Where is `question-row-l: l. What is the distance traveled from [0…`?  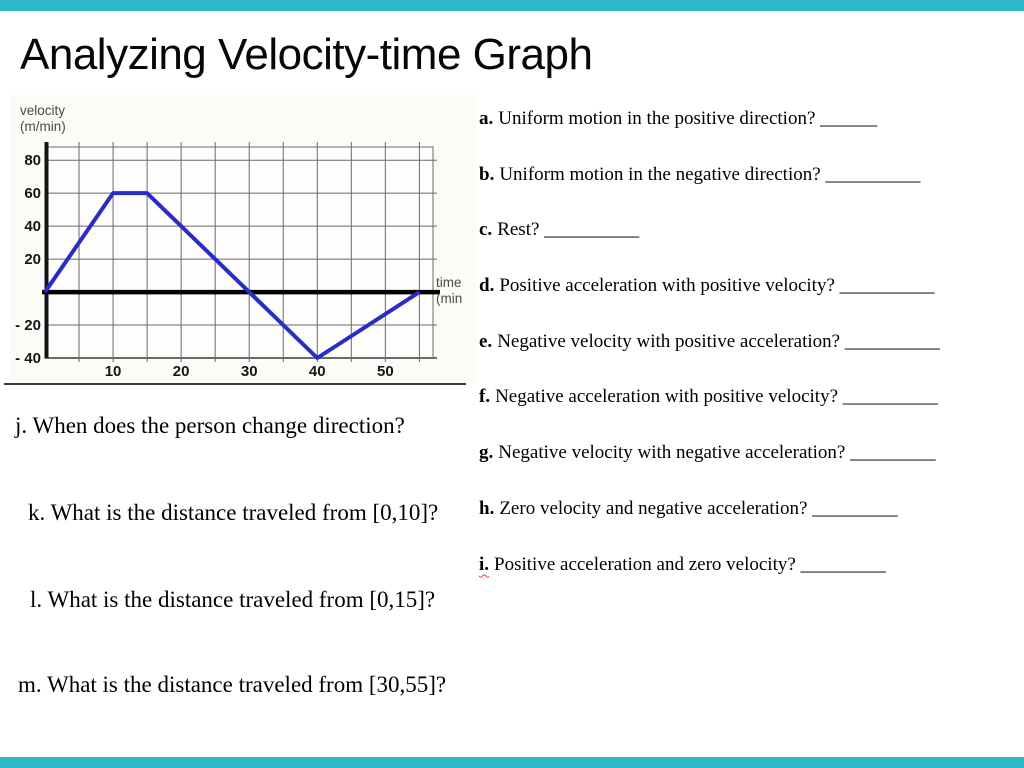 question-row-l: l. What is the distance traveled from [0… is located at coordinates (232, 600).